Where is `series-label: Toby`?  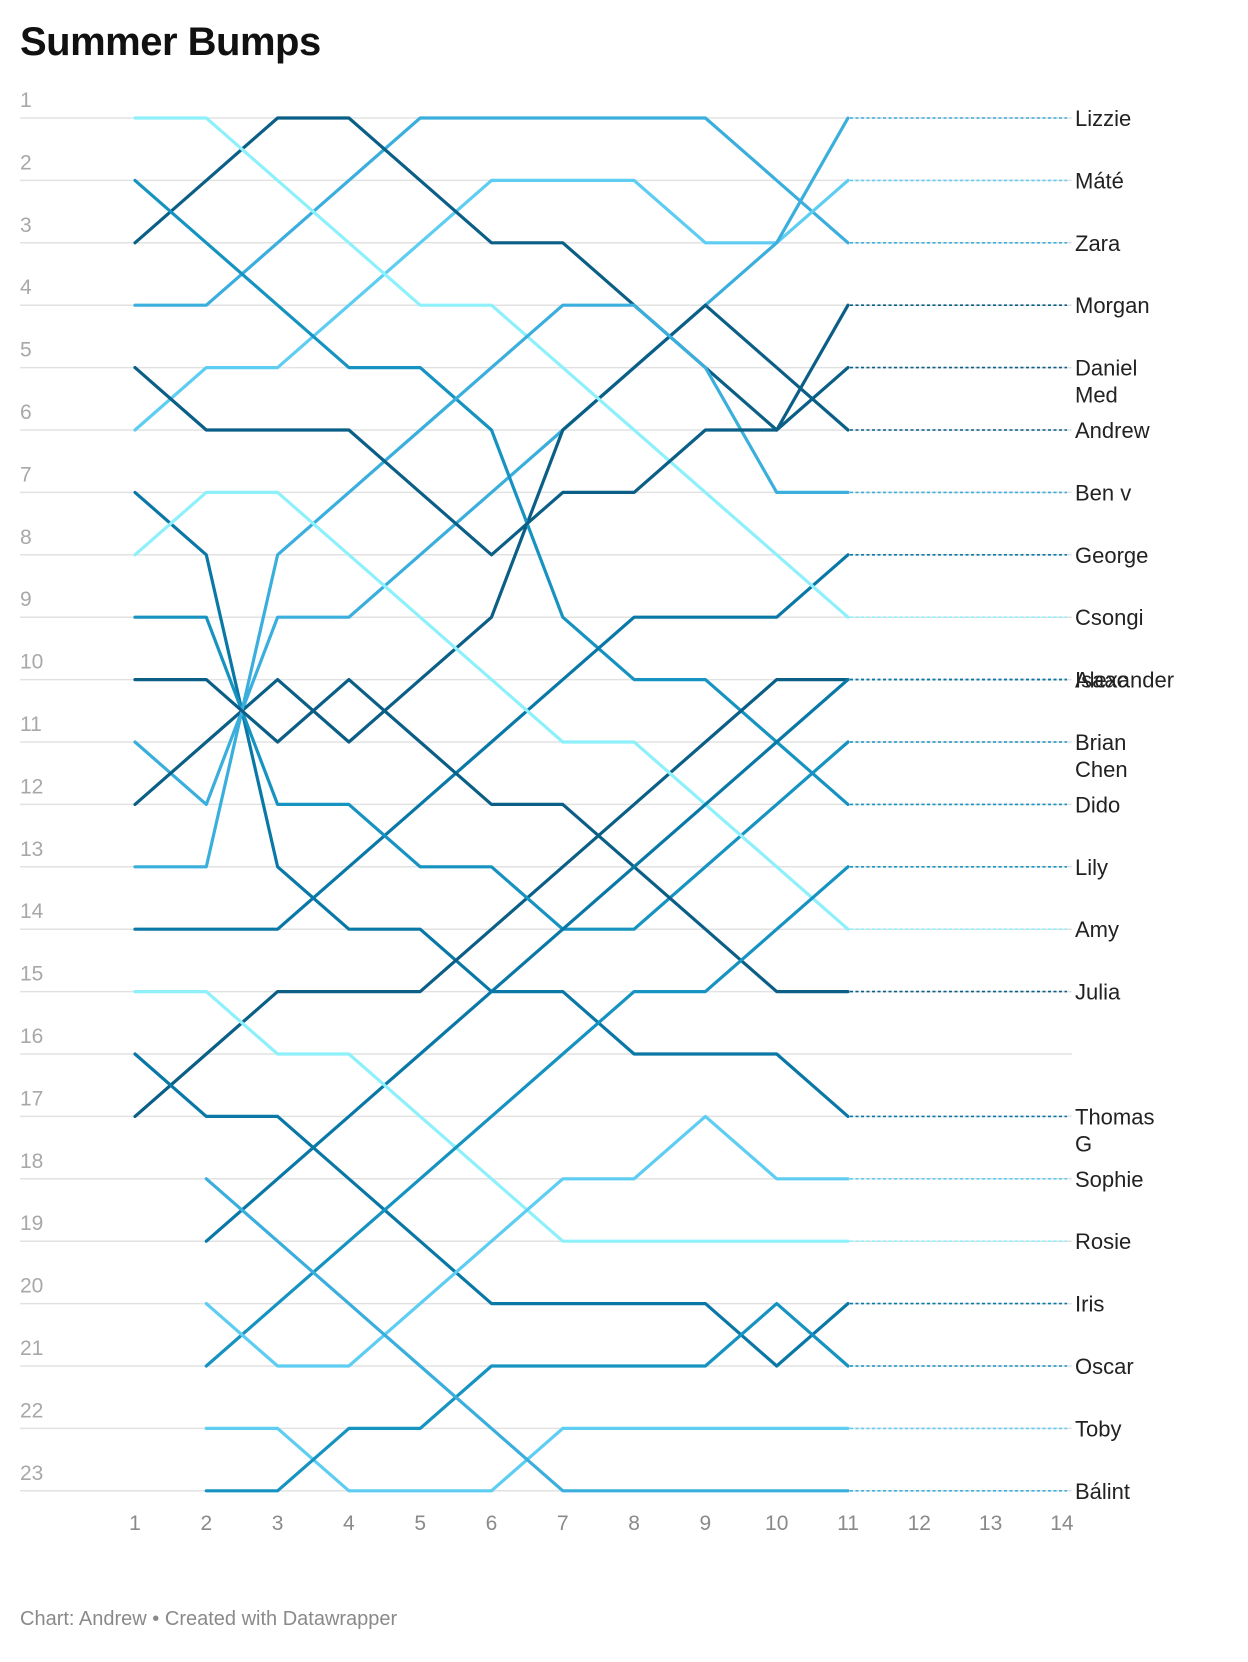 series-label: Toby is located at coordinates (1098, 1428).